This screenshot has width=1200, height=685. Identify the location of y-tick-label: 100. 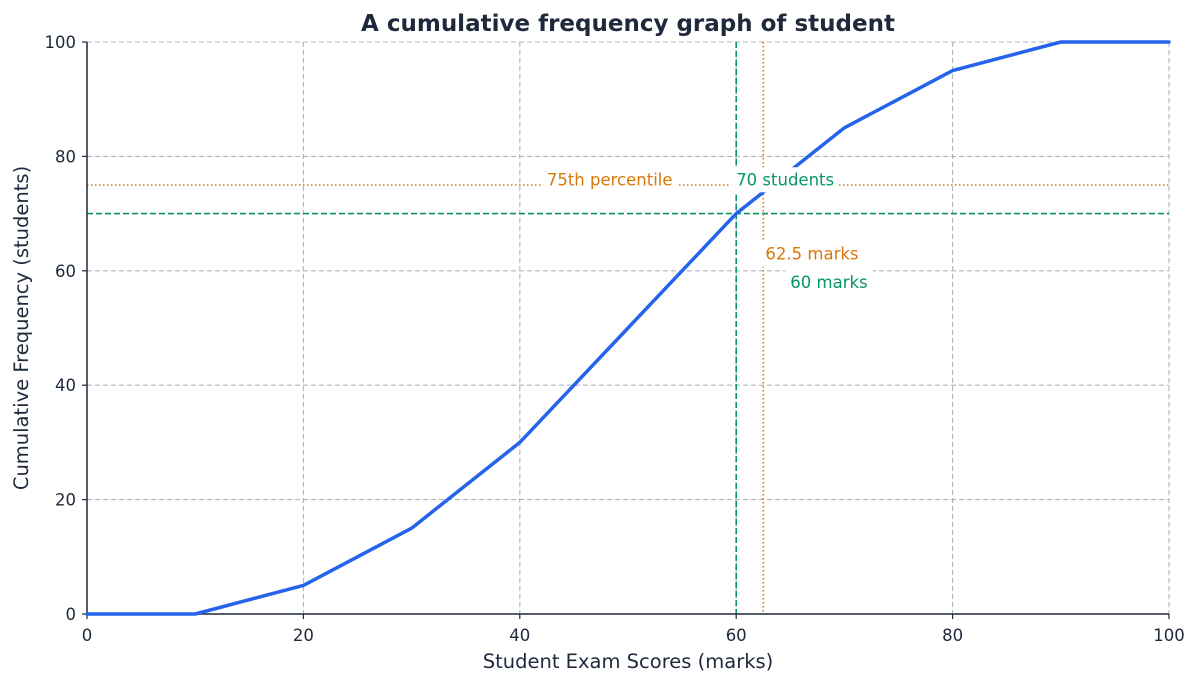
(61, 42).